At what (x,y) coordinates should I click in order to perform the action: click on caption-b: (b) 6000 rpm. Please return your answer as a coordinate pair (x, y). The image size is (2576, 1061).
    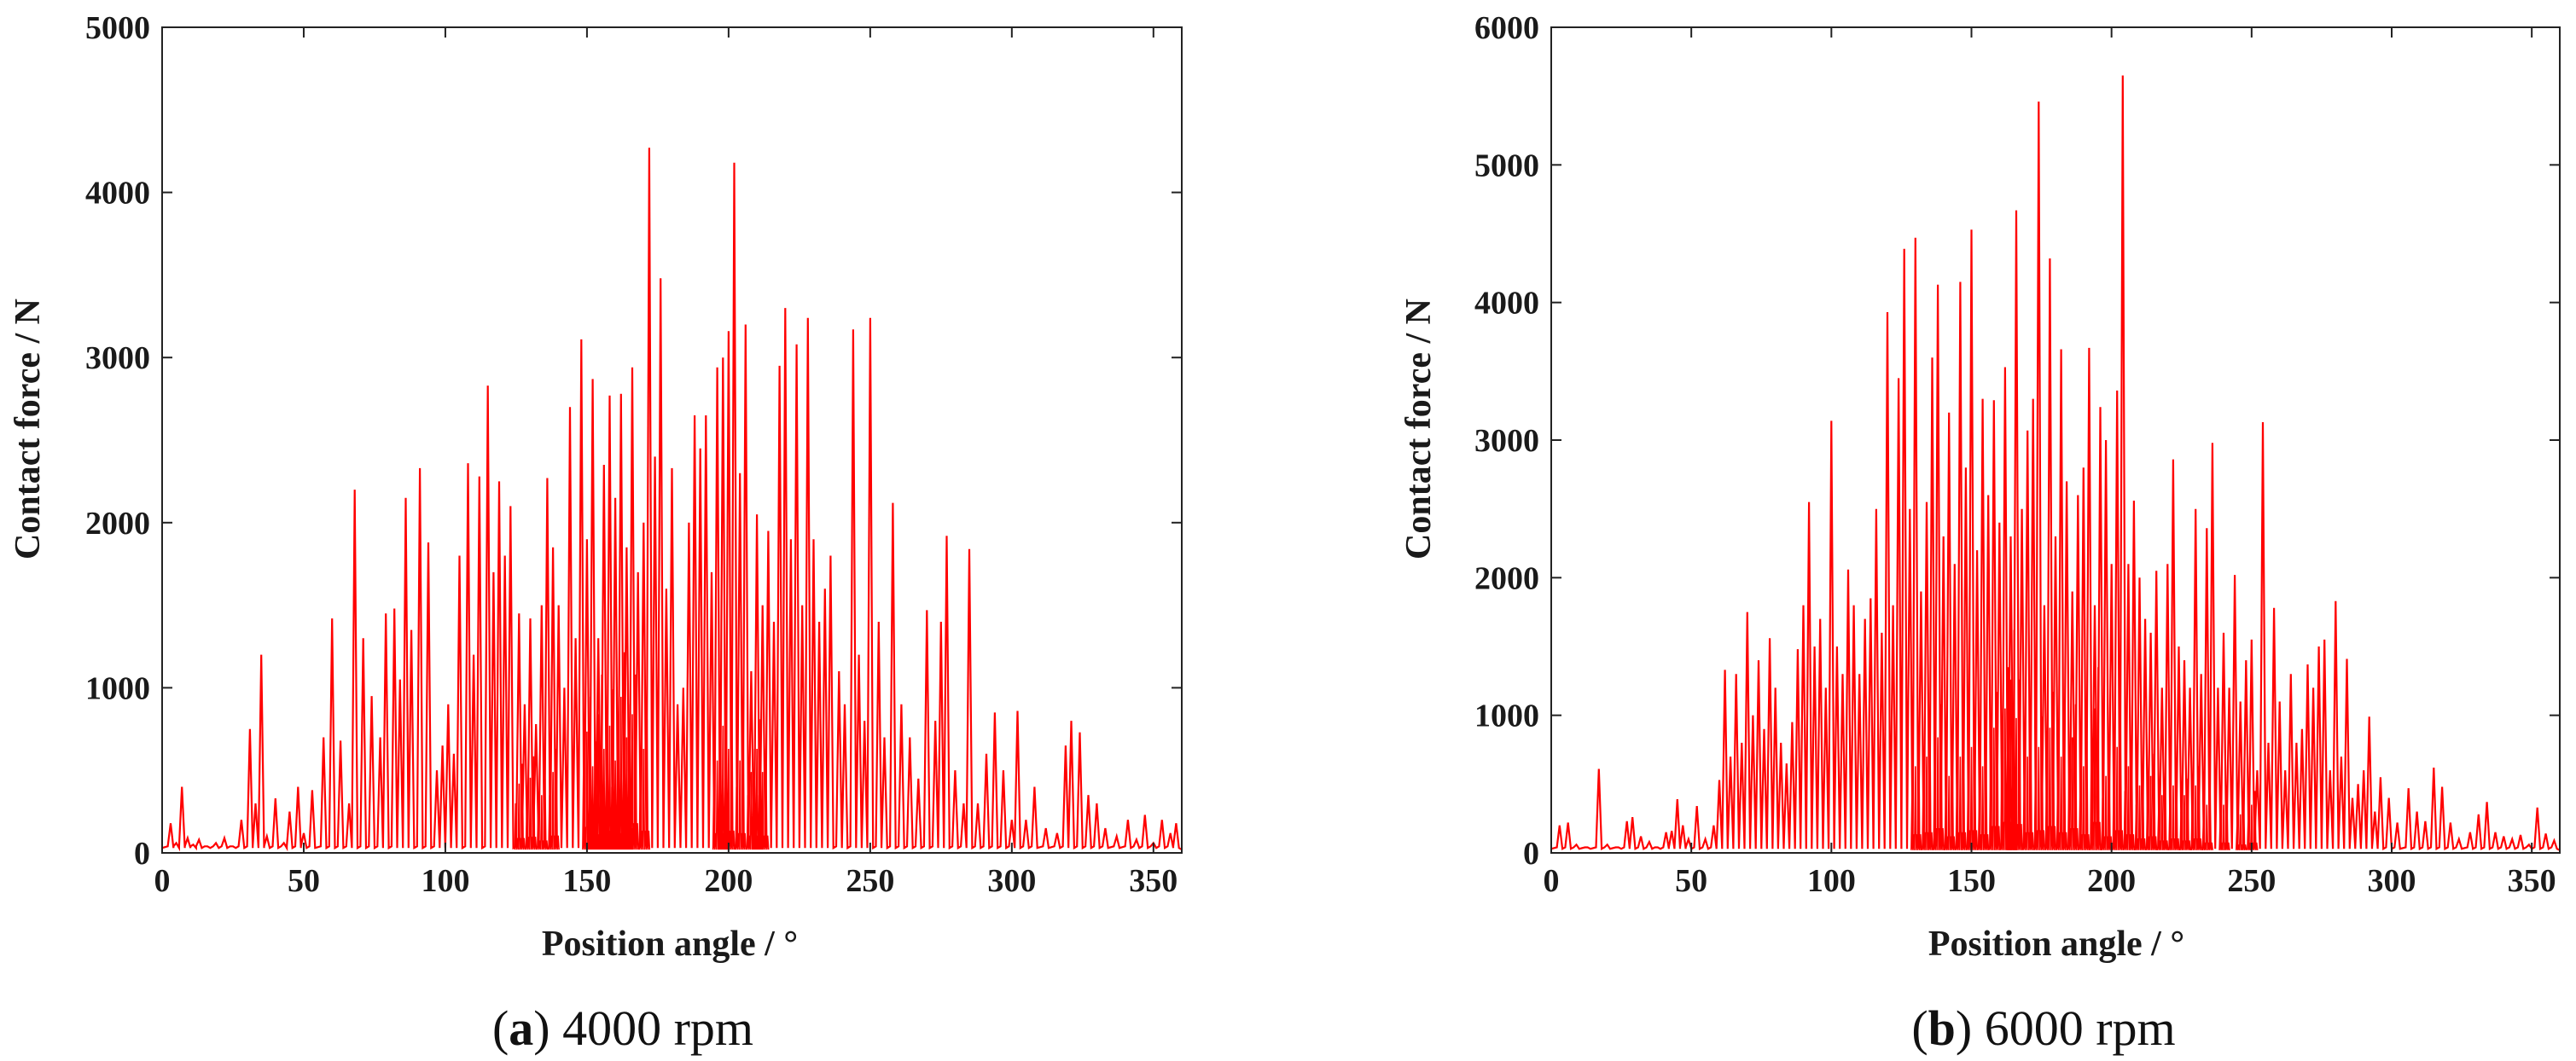
    Looking at the image, I should click on (2043, 1028).